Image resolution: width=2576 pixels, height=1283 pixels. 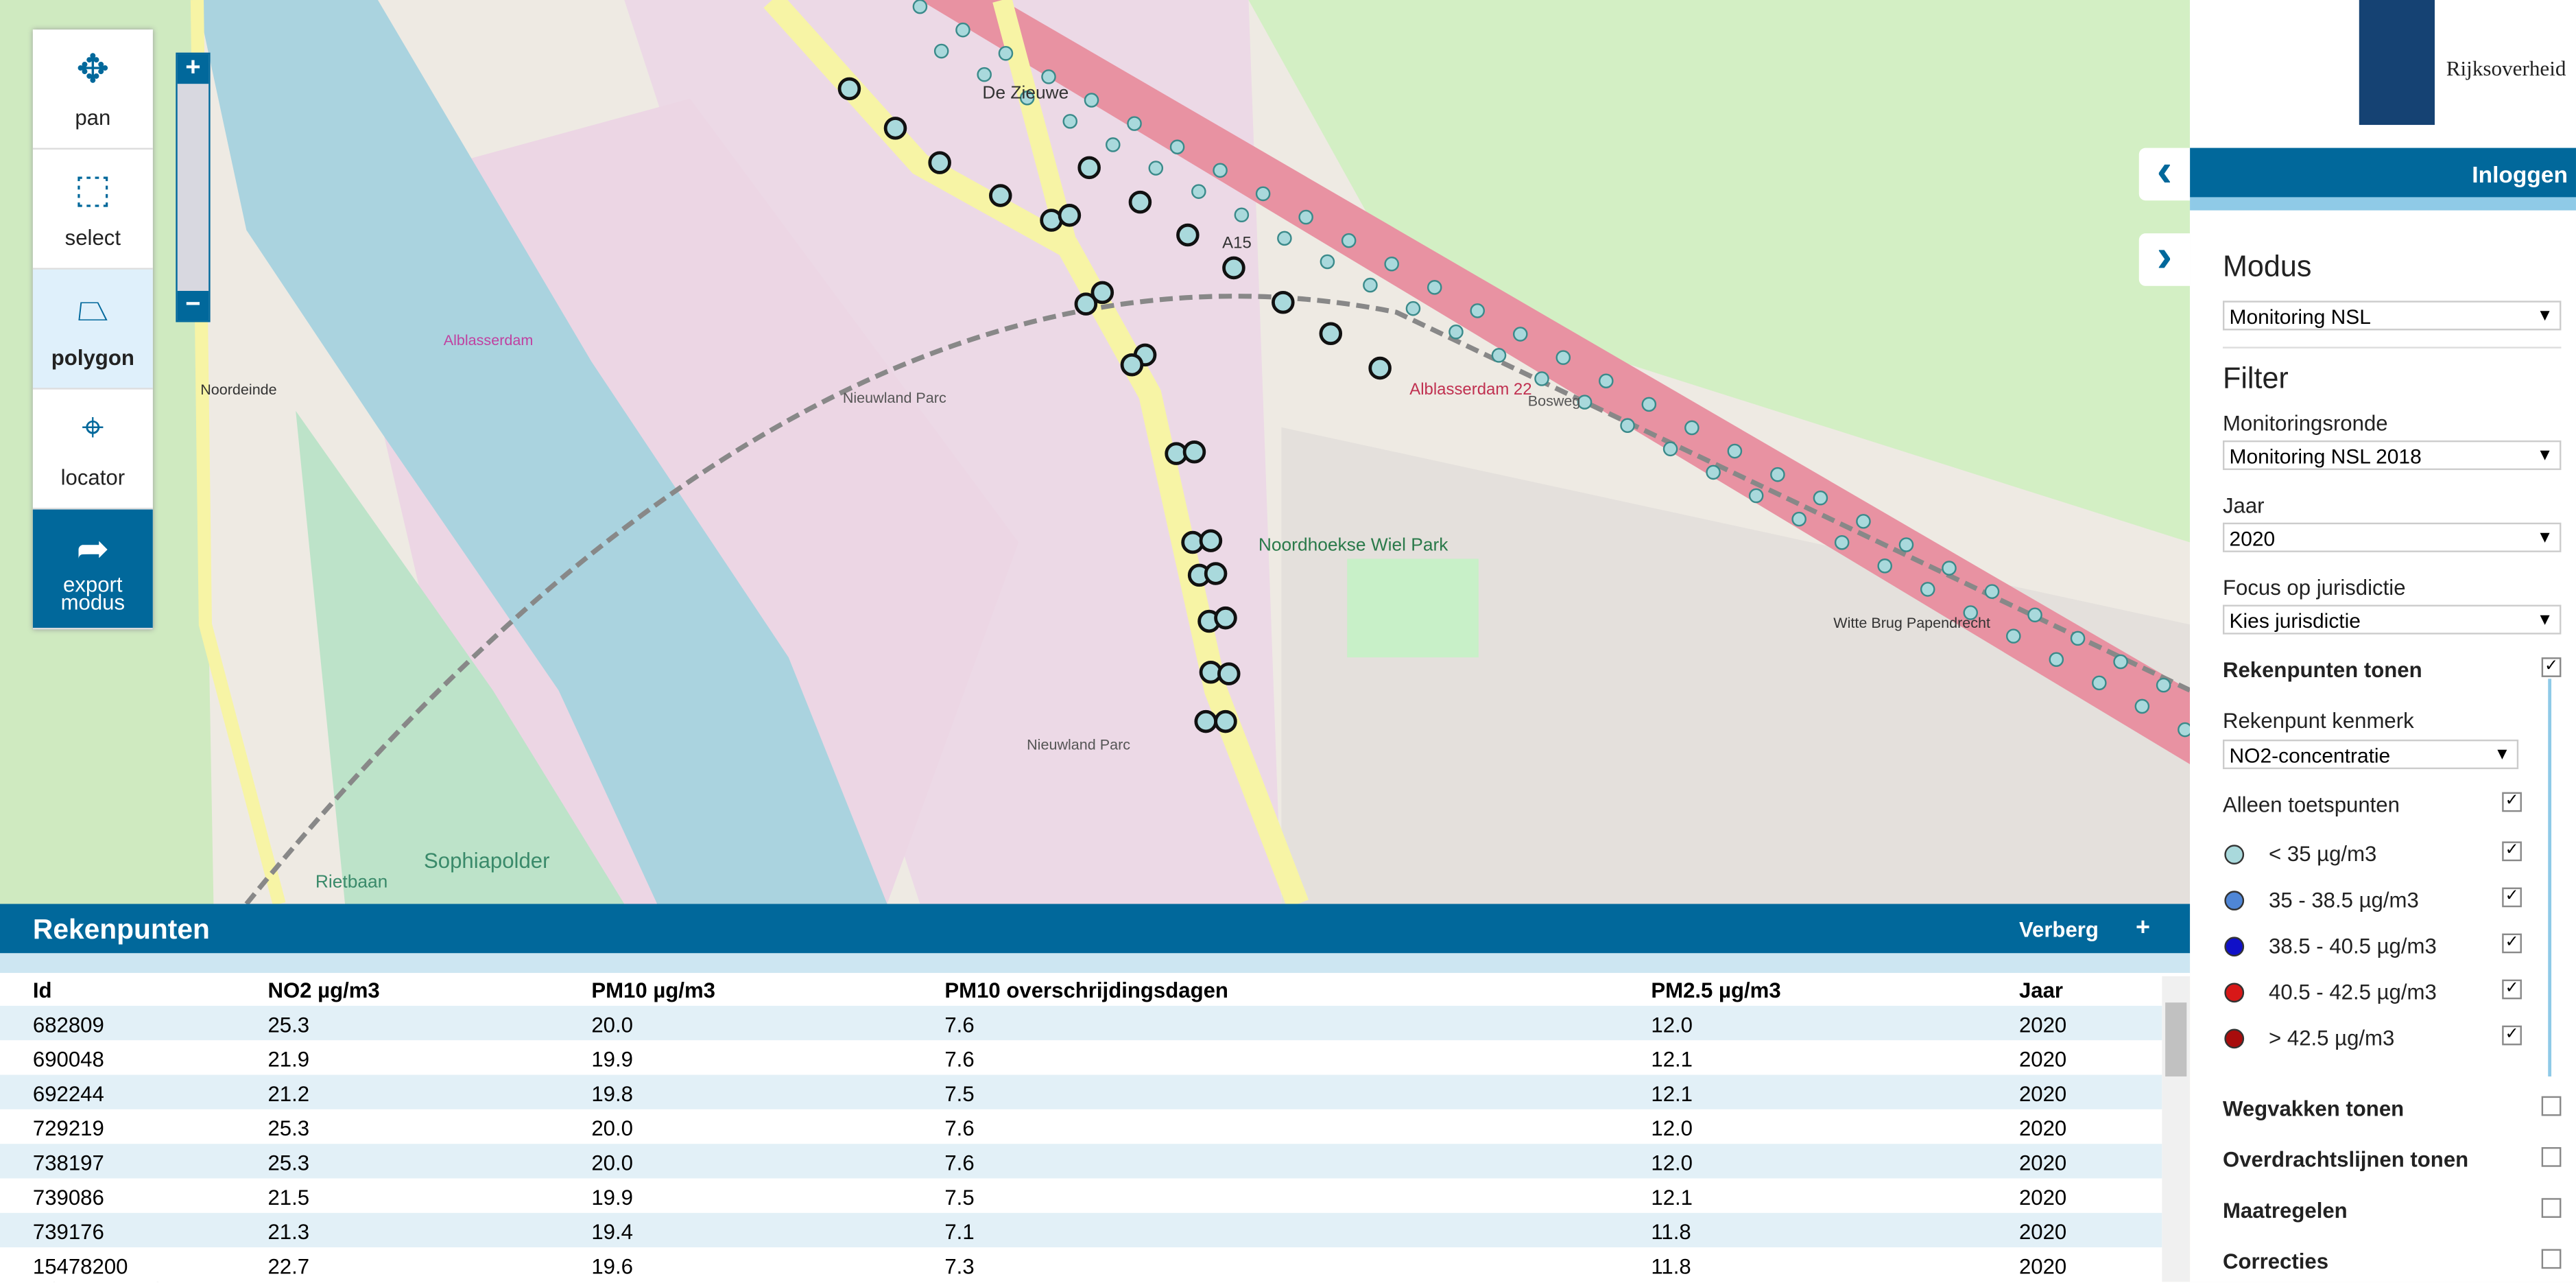 What do you see at coordinates (2392, 619) in the screenshot?
I see `dropdown: Kies jurisdictie ▼` at bounding box center [2392, 619].